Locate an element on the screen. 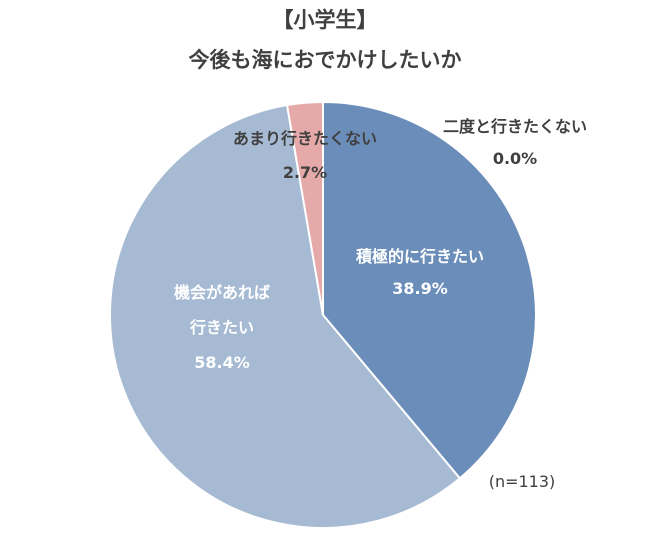 Image resolution: width=650 pixels, height=535 pixels. slice-value-label-2: 2.7% is located at coordinates (305, 172).